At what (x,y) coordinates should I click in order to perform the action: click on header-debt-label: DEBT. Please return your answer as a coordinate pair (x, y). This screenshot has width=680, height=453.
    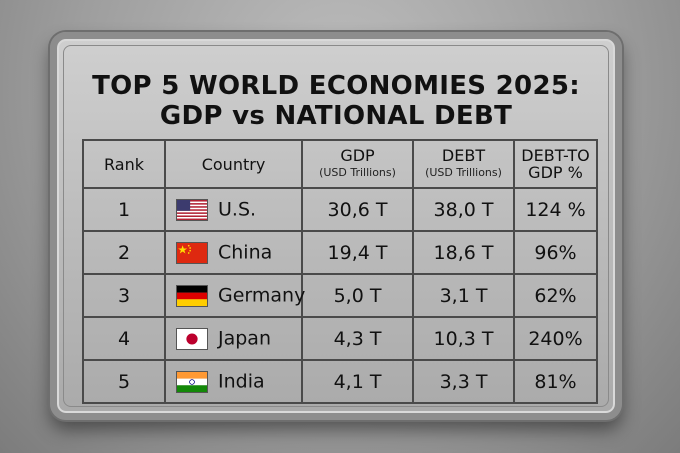
    Looking at the image, I should click on (463, 155).